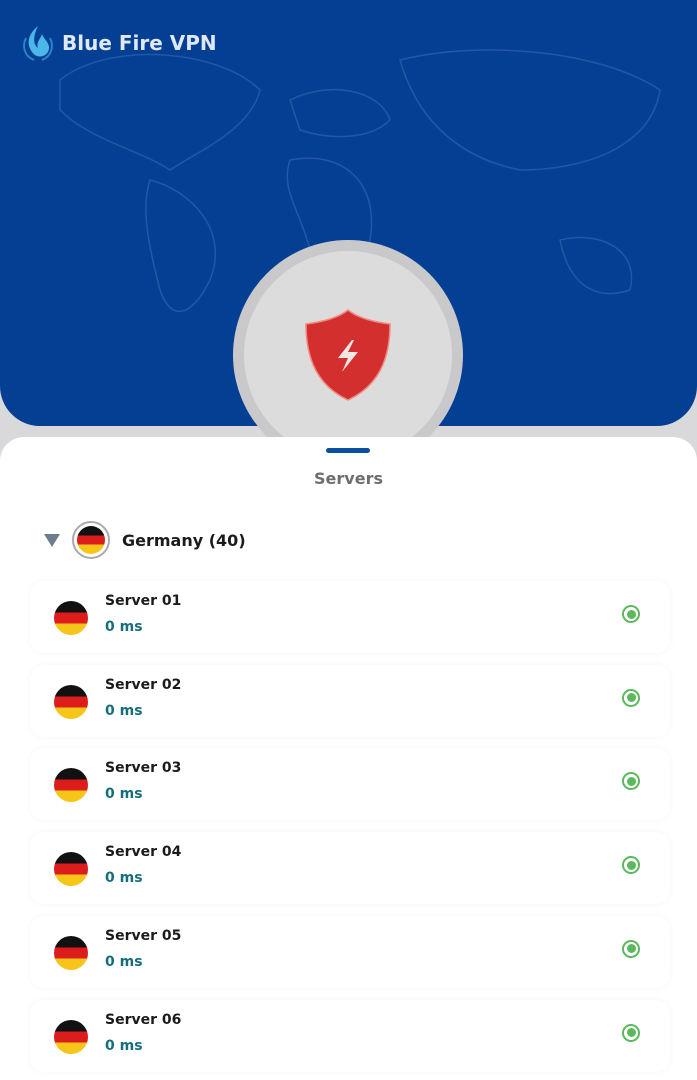  I want to click on server-row: Server 04 0 ms, so click(350, 868).